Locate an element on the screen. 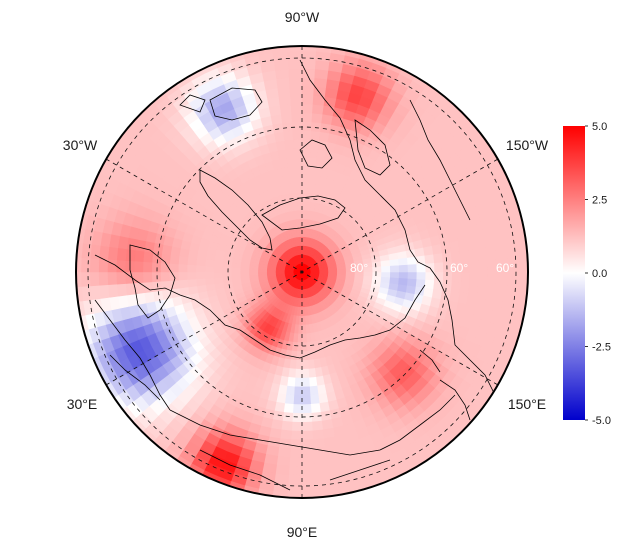  lon-label-150w: 150°W is located at coordinates (527, 145).